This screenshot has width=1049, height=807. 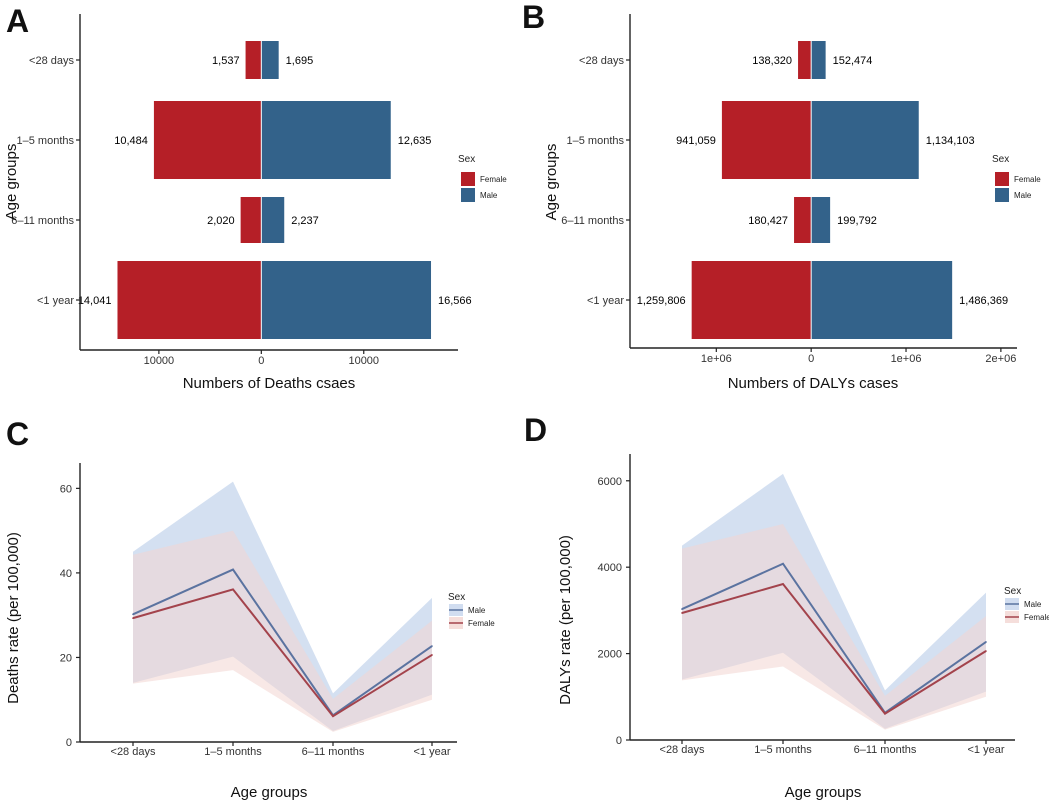 I want to click on data-label-female-1-year: 14,041, so click(x=95, y=301).